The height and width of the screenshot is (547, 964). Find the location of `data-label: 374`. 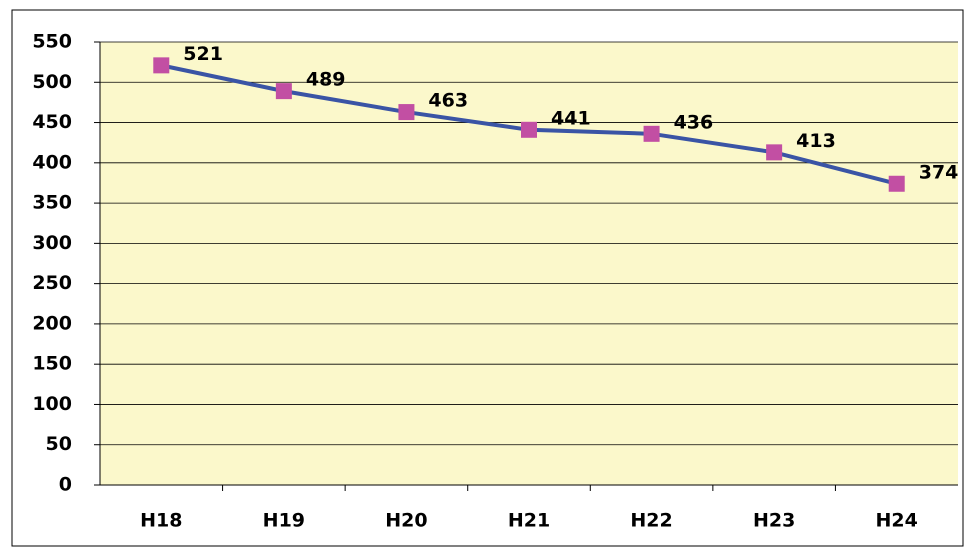

data-label: 374 is located at coordinates (939, 172).